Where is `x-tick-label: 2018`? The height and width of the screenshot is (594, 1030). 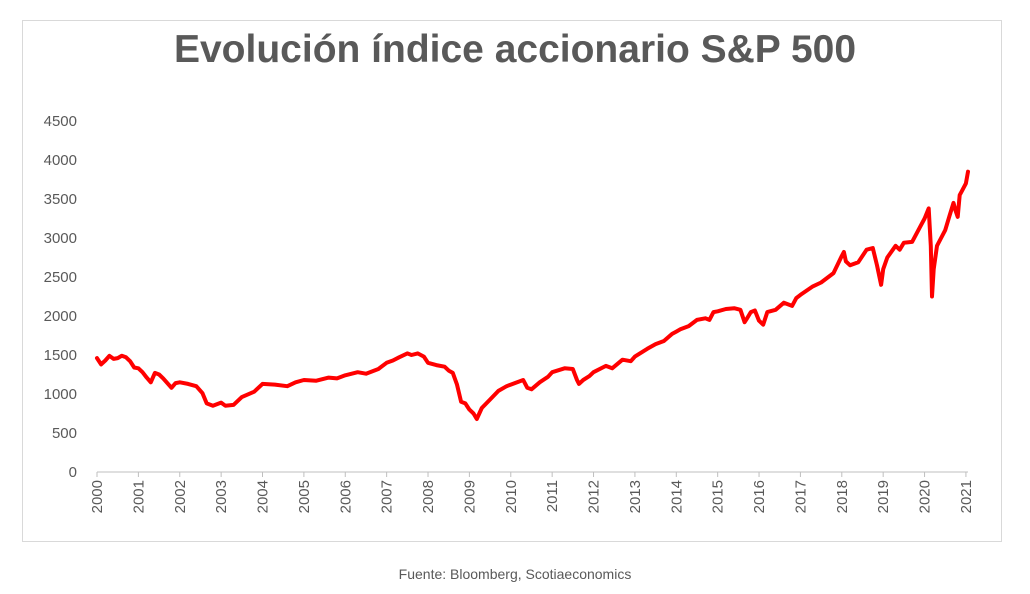 x-tick-label: 2018 is located at coordinates (842, 496).